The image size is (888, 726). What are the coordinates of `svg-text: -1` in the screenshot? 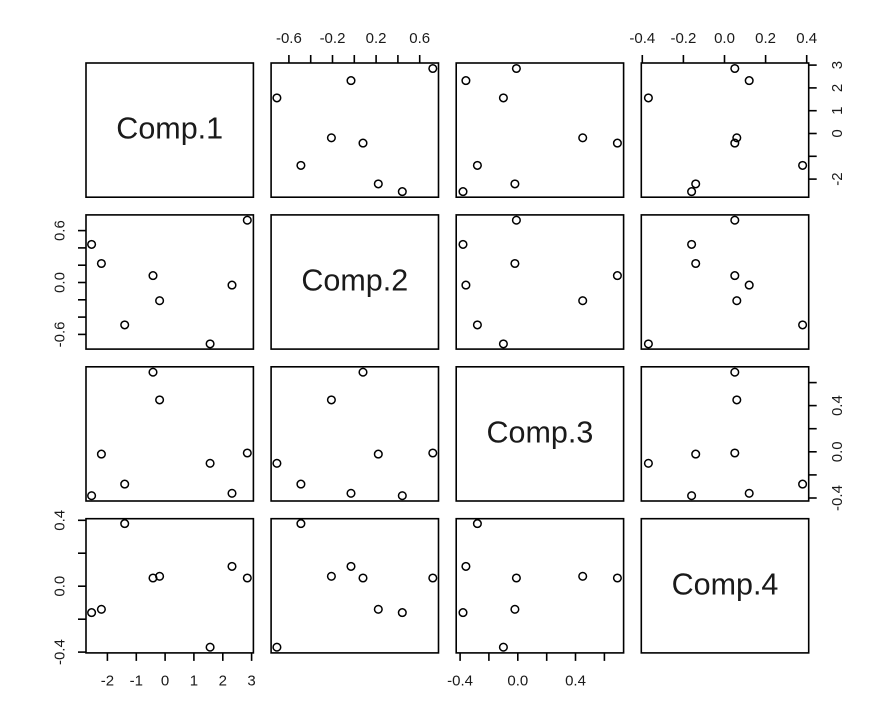 It's located at (136, 680).